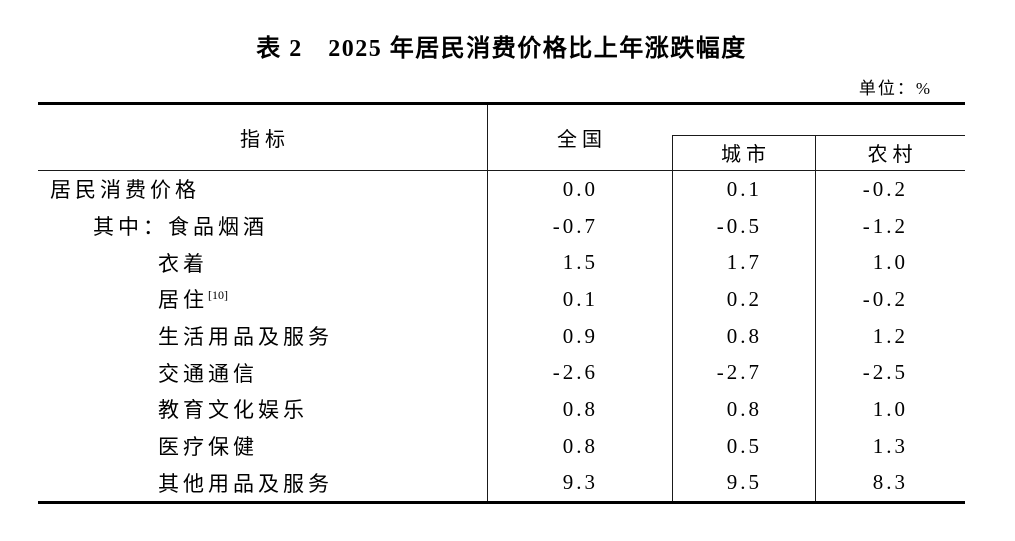  What do you see at coordinates (125, 190) in the screenshot?
I see `indicator-cell: 居民消费价格` at bounding box center [125, 190].